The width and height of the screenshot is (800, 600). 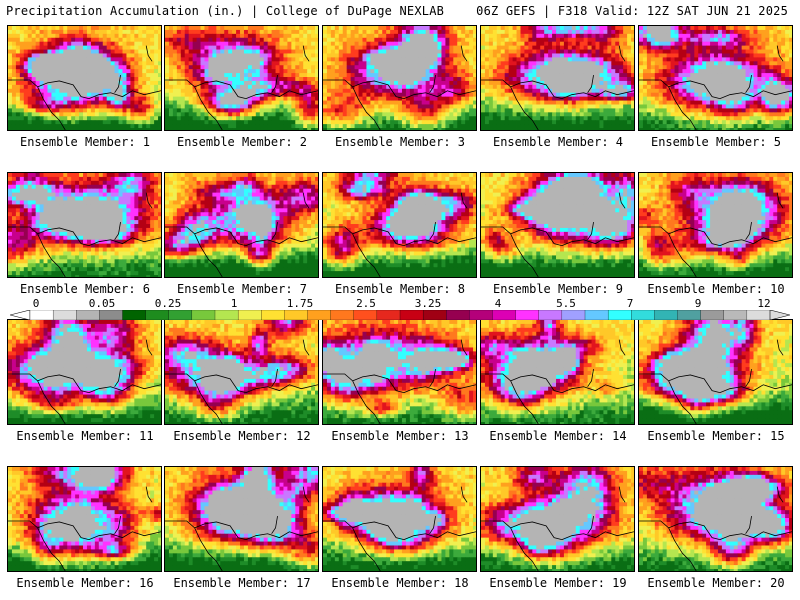 What do you see at coordinates (400, 289) in the screenshot?
I see `ensemble-member-label: Ensemble Member: 8` at bounding box center [400, 289].